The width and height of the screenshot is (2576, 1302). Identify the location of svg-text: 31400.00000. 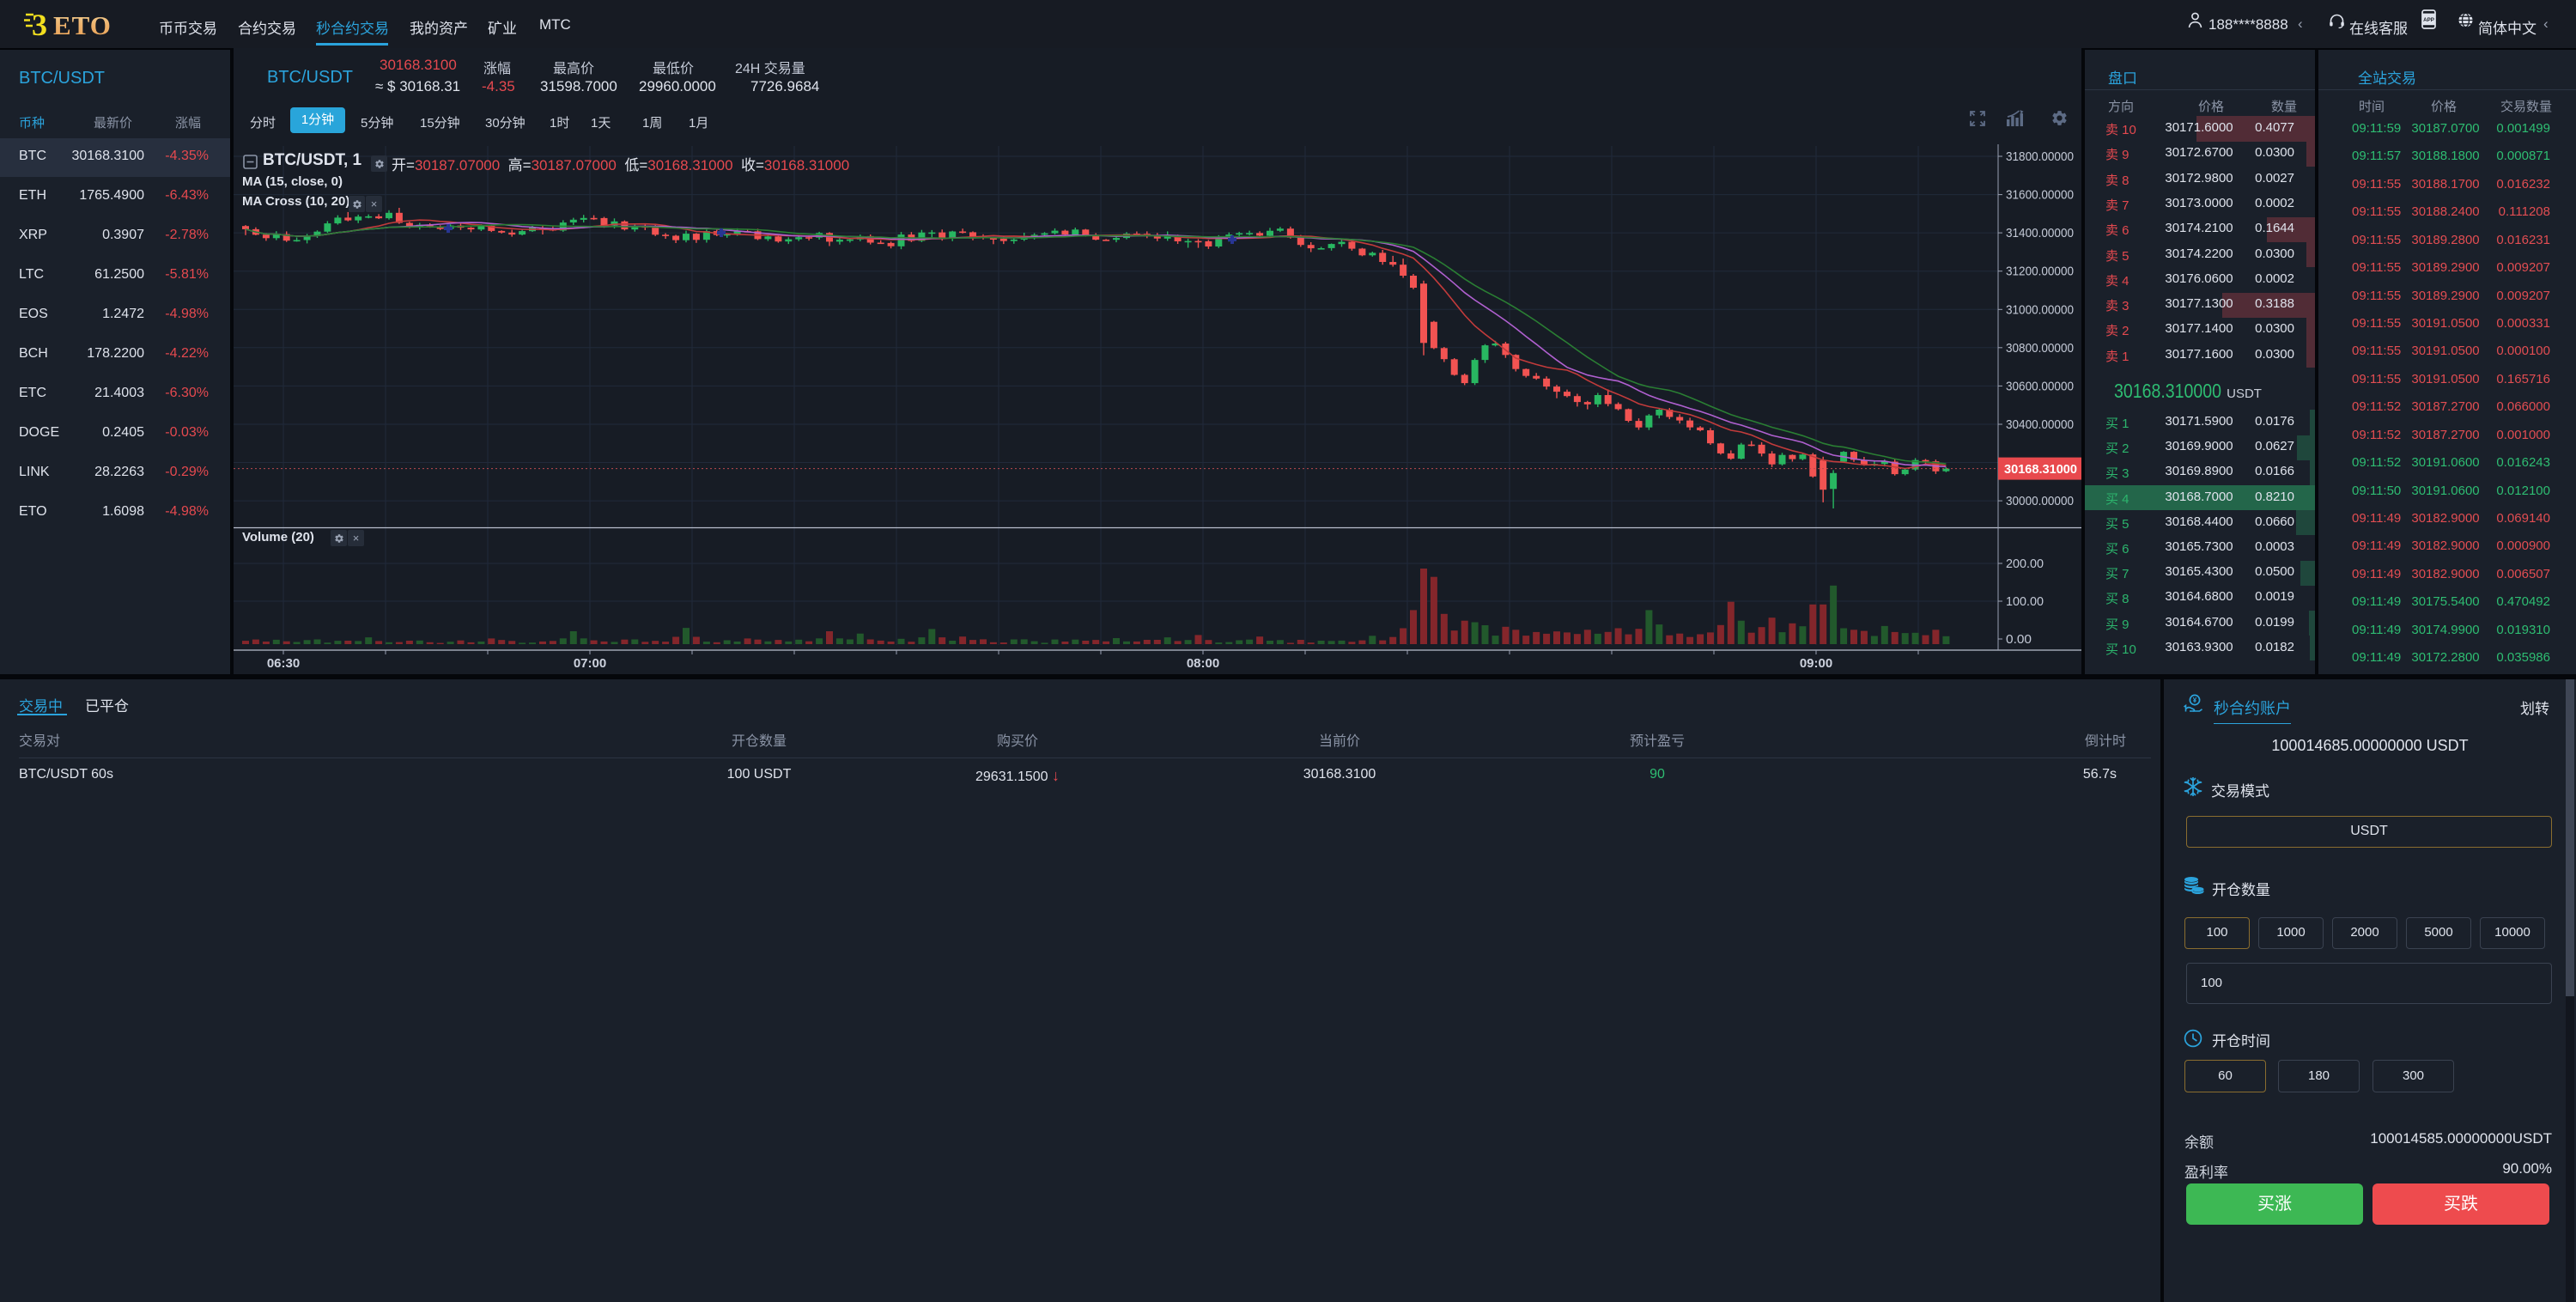
(2040, 233).